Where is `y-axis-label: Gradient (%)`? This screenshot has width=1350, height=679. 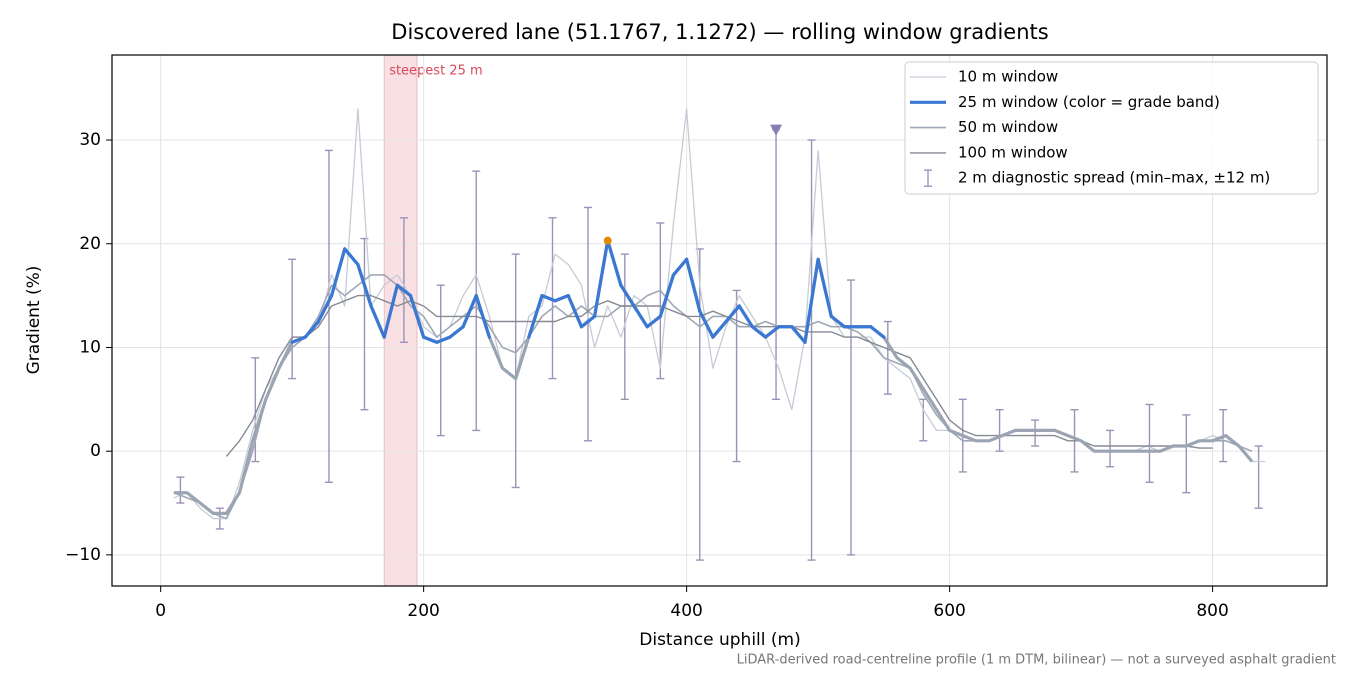
y-axis-label: Gradient (%) is located at coordinates (34, 320).